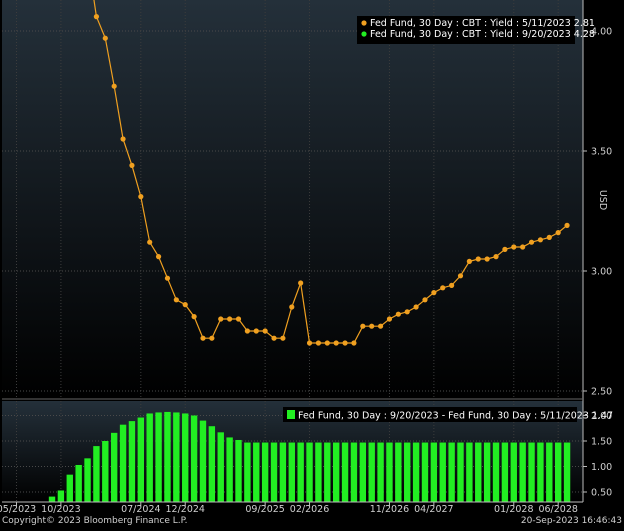 Image resolution: width=624 pixels, height=531 pixels. Describe the element at coordinates (513, 509) in the screenshot. I see `xtick-label: 01/2028` at that location.